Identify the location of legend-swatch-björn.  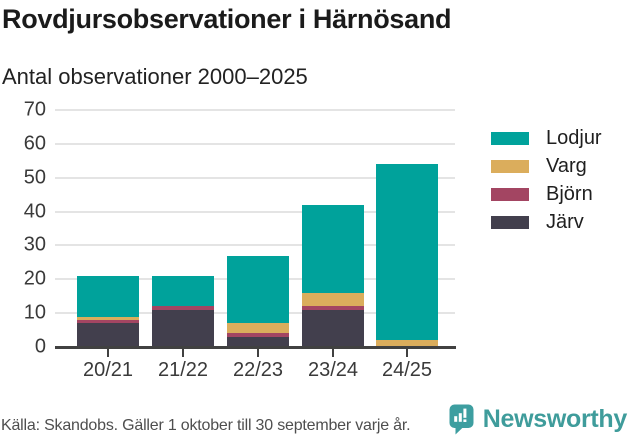
(510, 194).